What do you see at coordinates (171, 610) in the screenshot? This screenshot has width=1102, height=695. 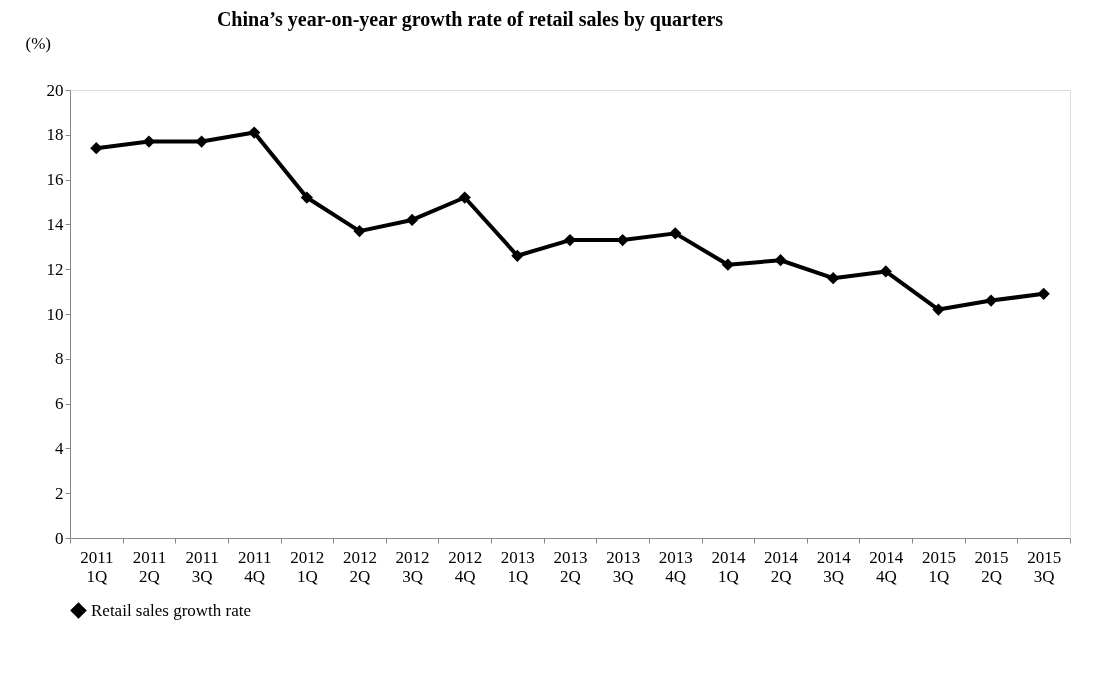 I see `legend-label: Retail sales growth rate` at bounding box center [171, 610].